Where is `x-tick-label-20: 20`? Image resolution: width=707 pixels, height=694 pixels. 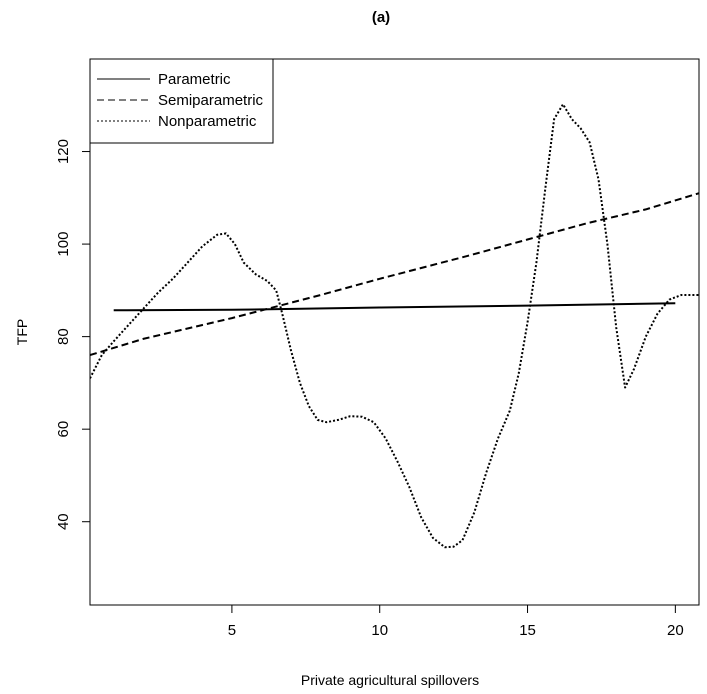 x-tick-label-20: 20 is located at coordinates (675, 630).